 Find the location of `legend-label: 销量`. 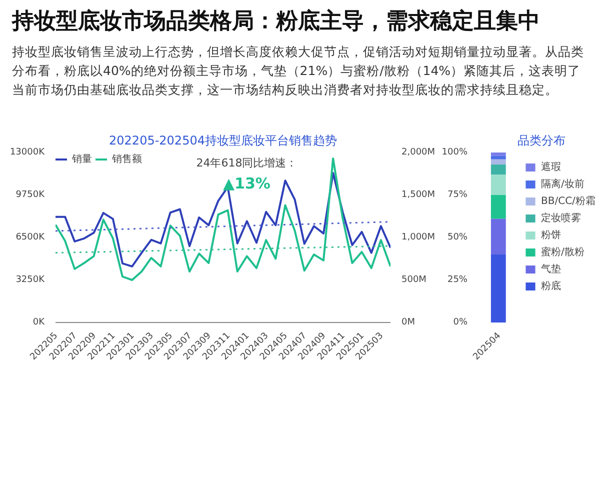

legend-label: 销量 is located at coordinates (82, 159).